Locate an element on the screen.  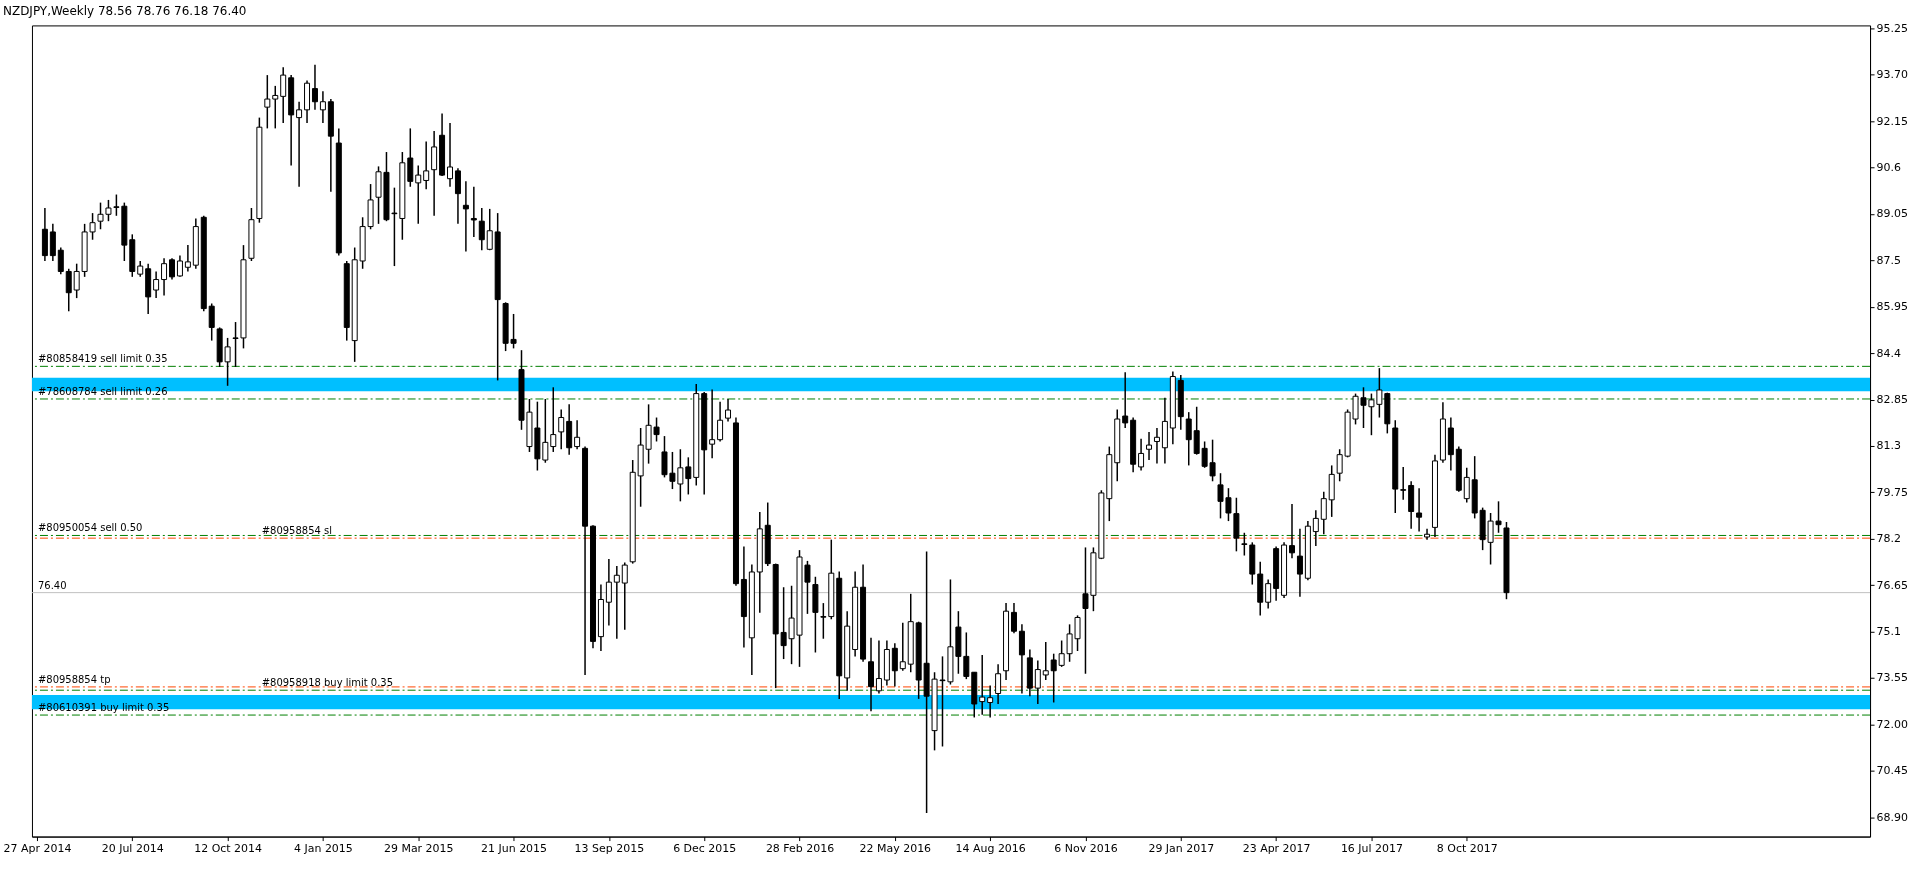
y-tick-label: 78.2 is located at coordinates (1888, 539).